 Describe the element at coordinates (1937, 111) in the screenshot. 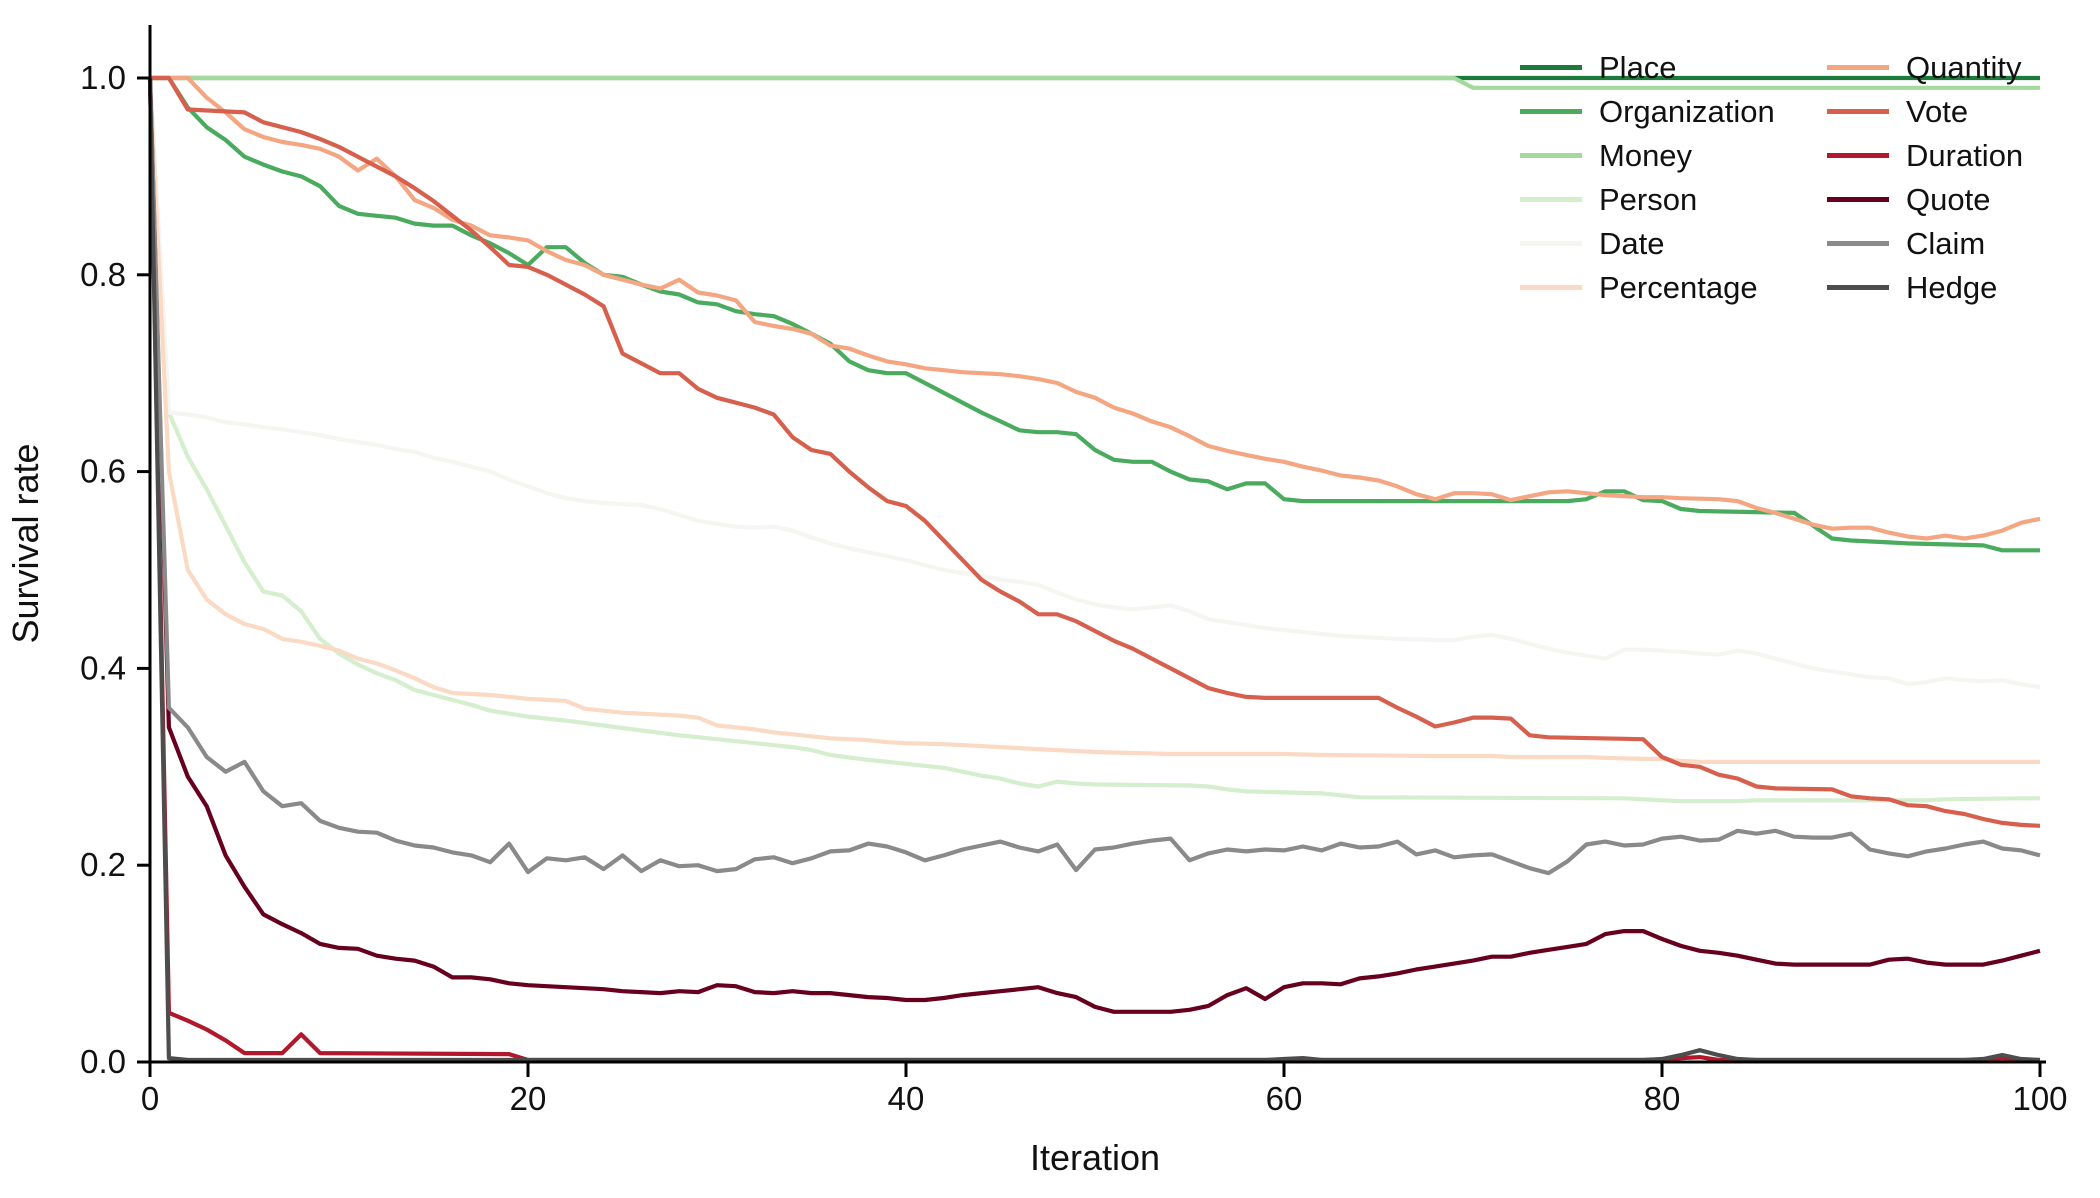

I see `legend-label-vote: Vote` at that location.